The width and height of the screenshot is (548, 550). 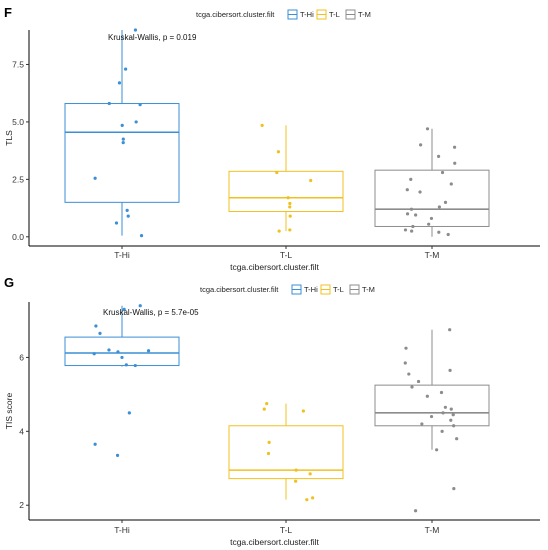 What do you see at coordinates (18, 179) in the screenshot?
I see `y-tick-label: 2.5` at bounding box center [18, 179].